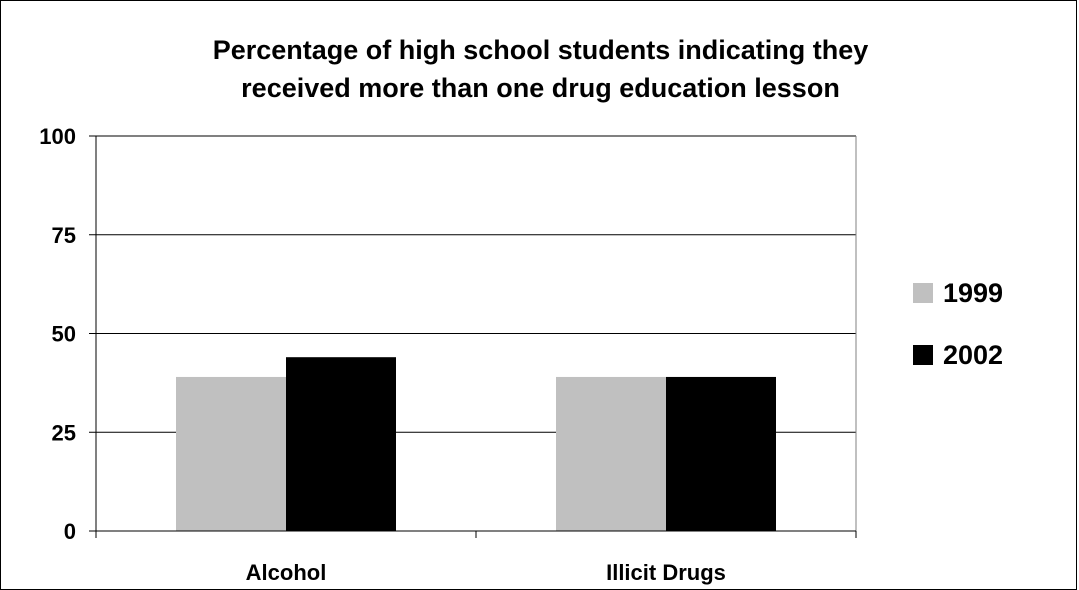 This screenshot has height=590, width=1079. Describe the element at coordinates (286, 572) in the screenshot. I see `x-tick-label-alcohol: Alcohol` at that location.